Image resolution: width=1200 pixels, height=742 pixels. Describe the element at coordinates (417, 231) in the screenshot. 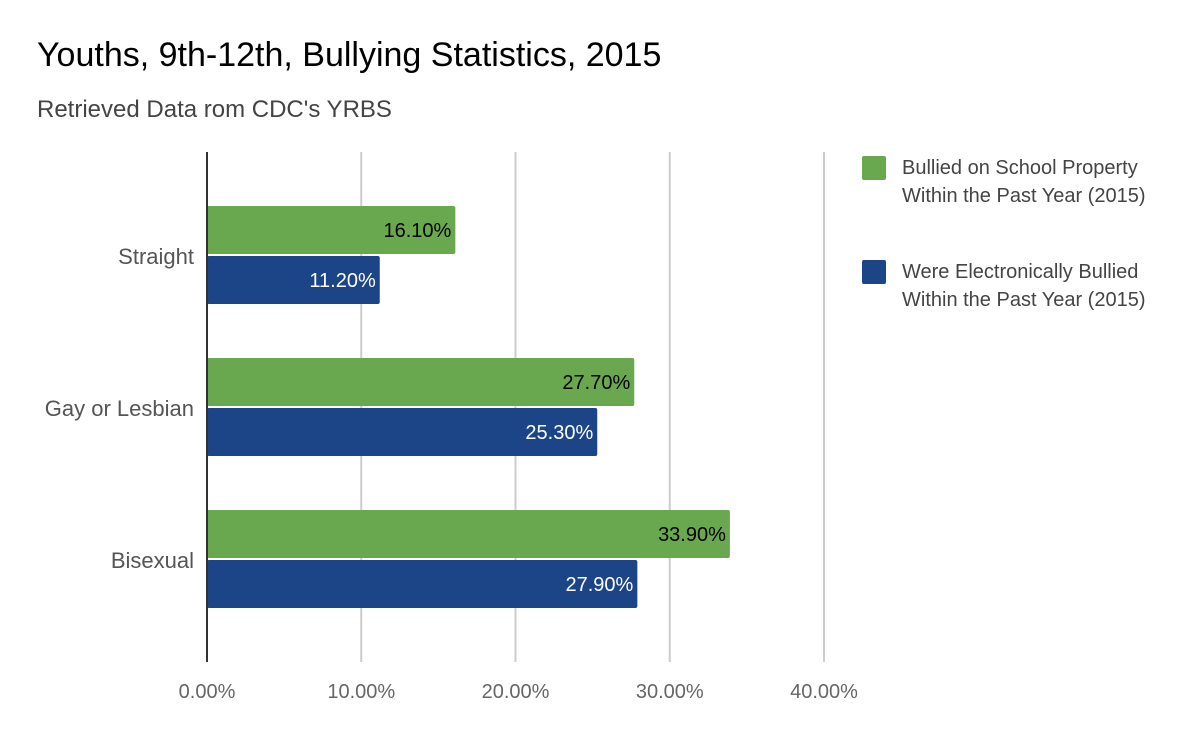

I see `data-label: 16.10%` at that location.